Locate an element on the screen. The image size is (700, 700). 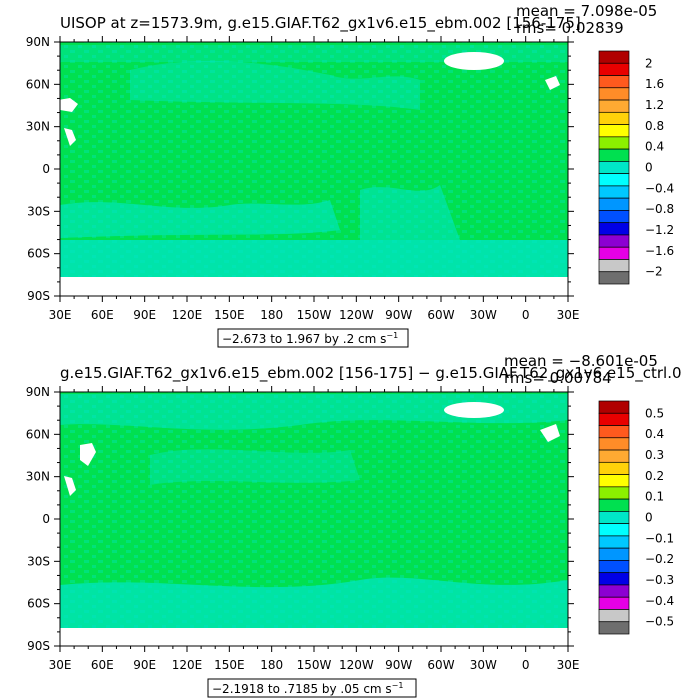
range-label-bottom: −2.1918 to .7185 by .05 cm s−1 is located at coordinates (307, 688).